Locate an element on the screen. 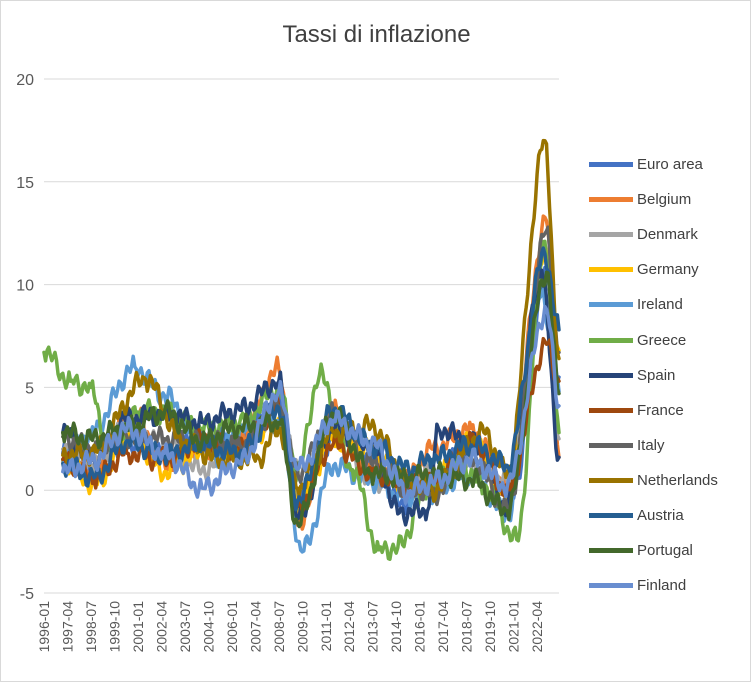 Image resolution: width=751 pixels, height=683 pixels. legend-label: Austria is located at coordinates (660, 515).